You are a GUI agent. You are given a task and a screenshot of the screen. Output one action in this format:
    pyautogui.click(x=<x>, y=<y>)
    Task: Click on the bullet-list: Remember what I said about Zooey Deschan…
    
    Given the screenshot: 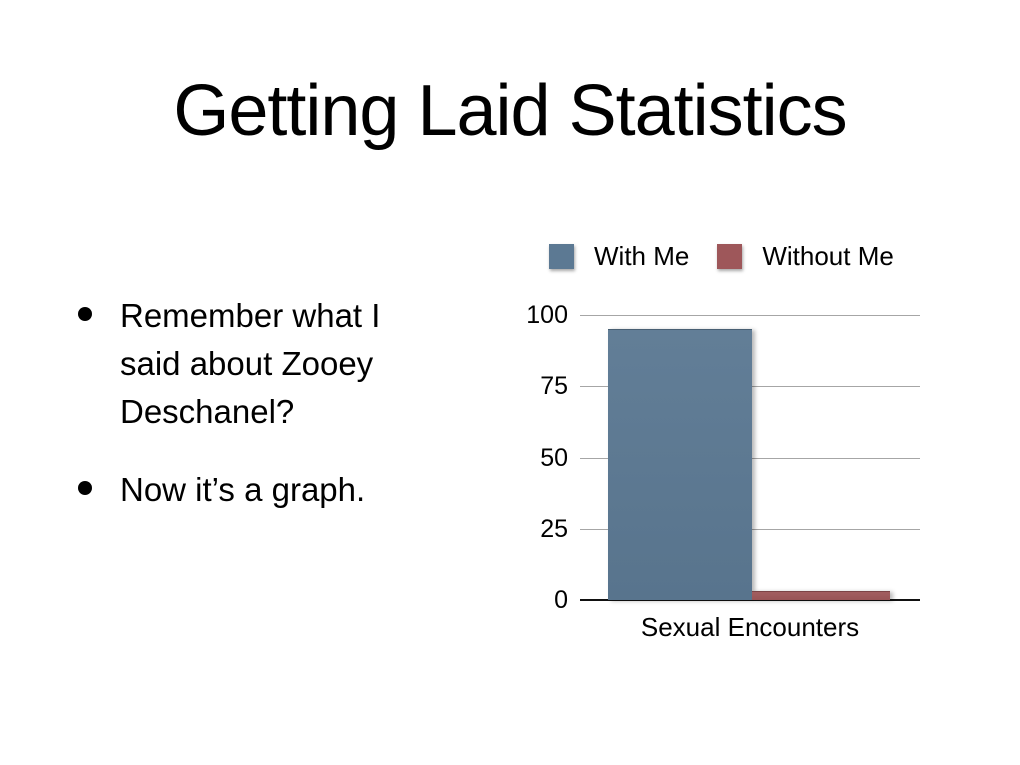 What is the action you would take?
    pyautogui.click(x=268, y=418)
    